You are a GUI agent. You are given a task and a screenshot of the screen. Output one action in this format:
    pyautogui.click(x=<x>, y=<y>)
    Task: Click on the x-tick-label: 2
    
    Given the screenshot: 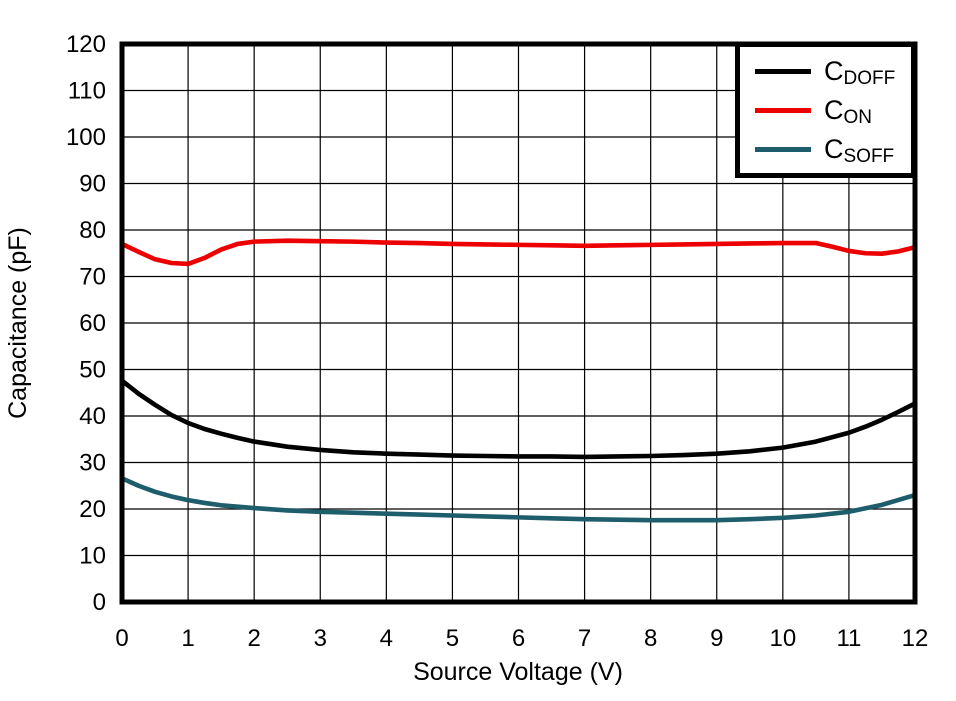 What is the action you would take?
    pyautogui.click(x=253, y=638)
    